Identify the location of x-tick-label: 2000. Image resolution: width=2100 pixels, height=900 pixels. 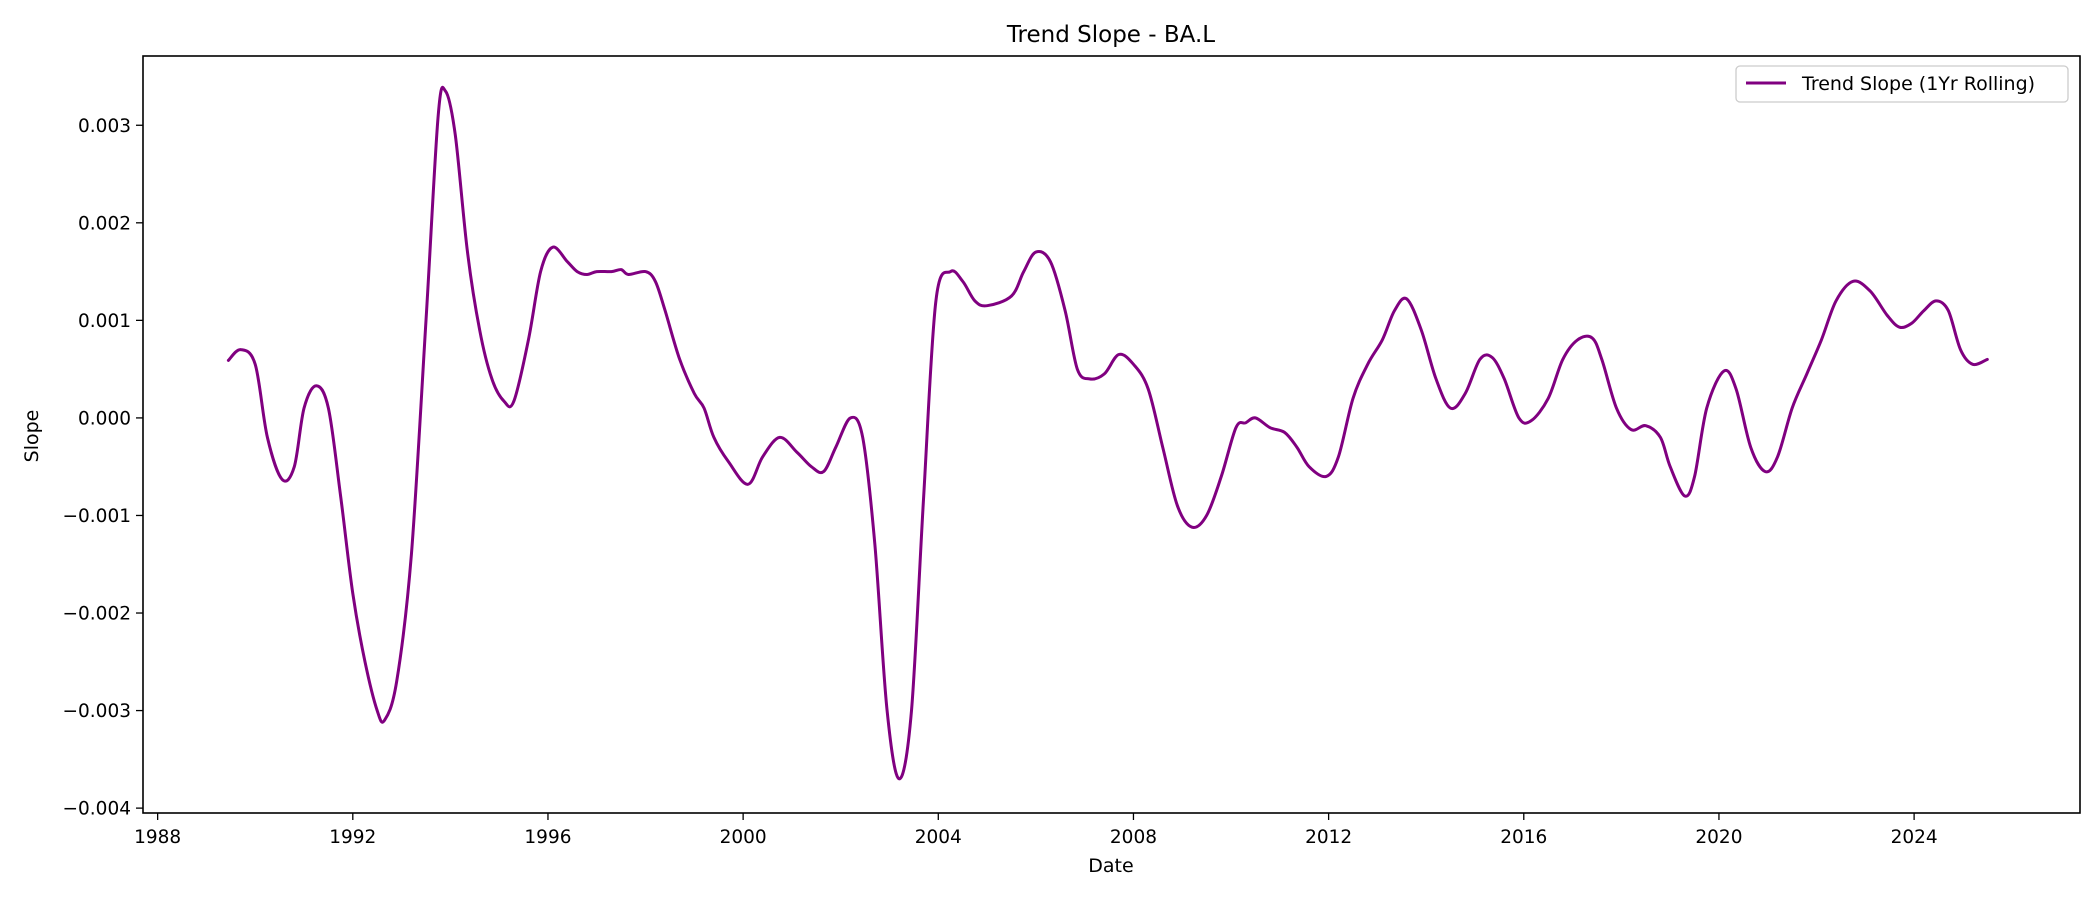
(743, 837).